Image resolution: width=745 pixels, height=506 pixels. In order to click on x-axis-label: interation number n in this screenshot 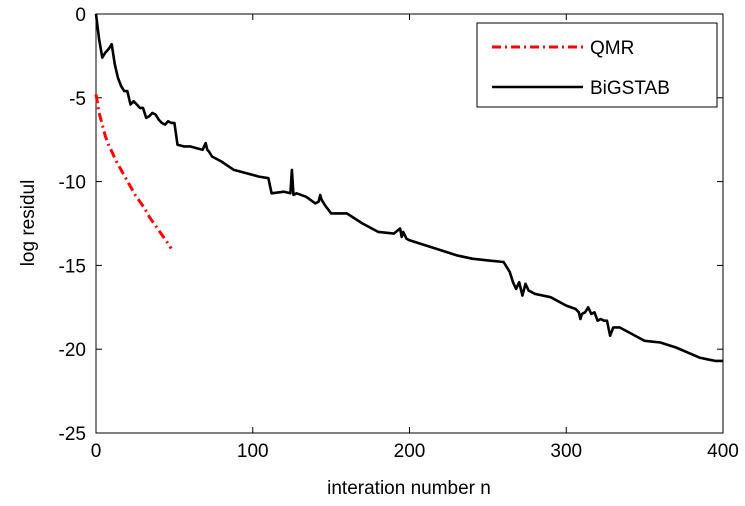, I will do `click(409, 488)`.